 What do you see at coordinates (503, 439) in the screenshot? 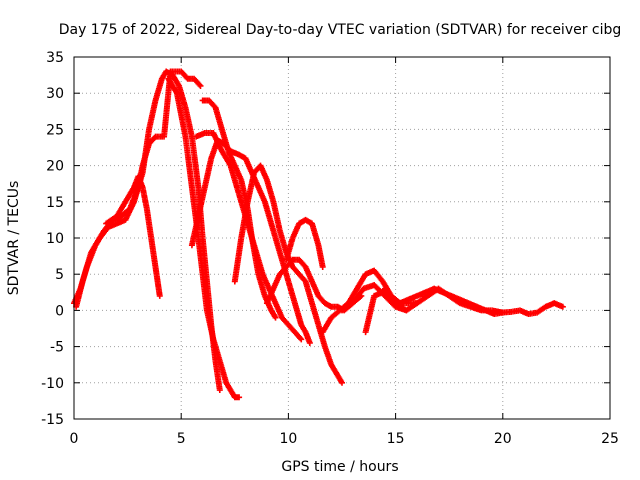
I see `x-tick-label: 20` at bounding box center [503, 439].